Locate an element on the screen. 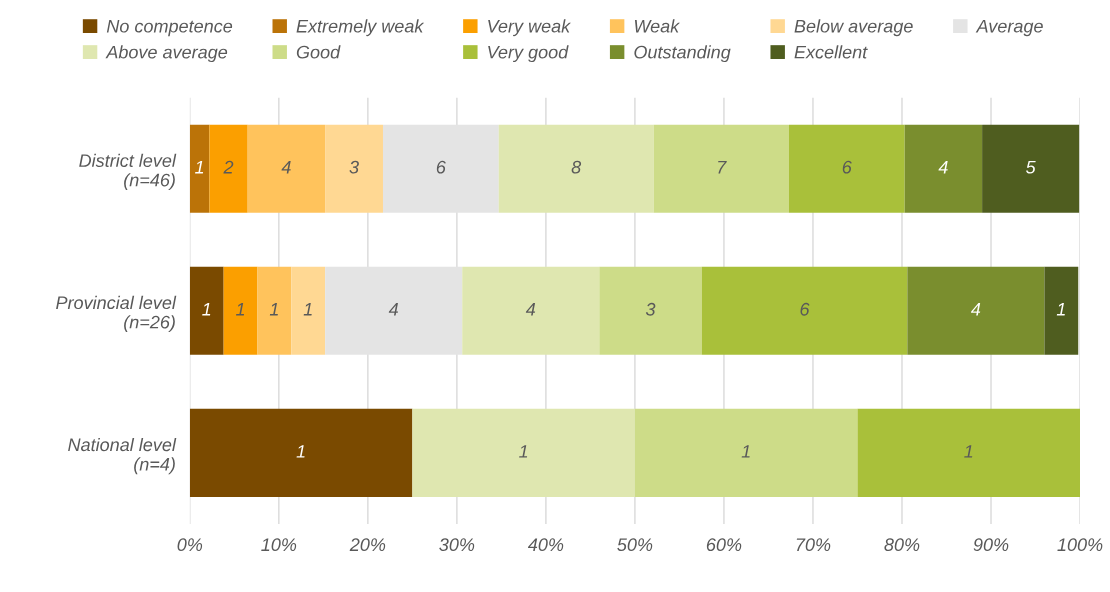 Image resolution: width=1110 pixels, height=592 pixels. annotation: 7 is located at coordinates (722, 167).